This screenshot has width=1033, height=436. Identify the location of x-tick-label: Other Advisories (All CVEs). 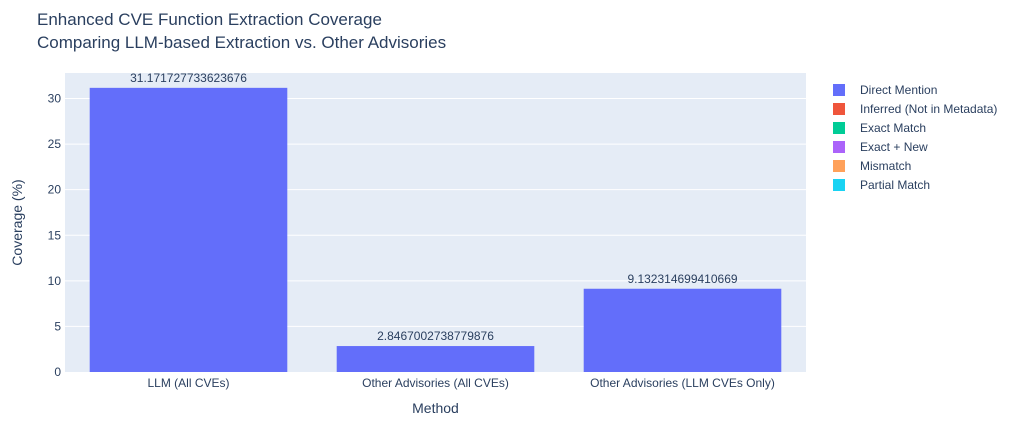
(435, 383).